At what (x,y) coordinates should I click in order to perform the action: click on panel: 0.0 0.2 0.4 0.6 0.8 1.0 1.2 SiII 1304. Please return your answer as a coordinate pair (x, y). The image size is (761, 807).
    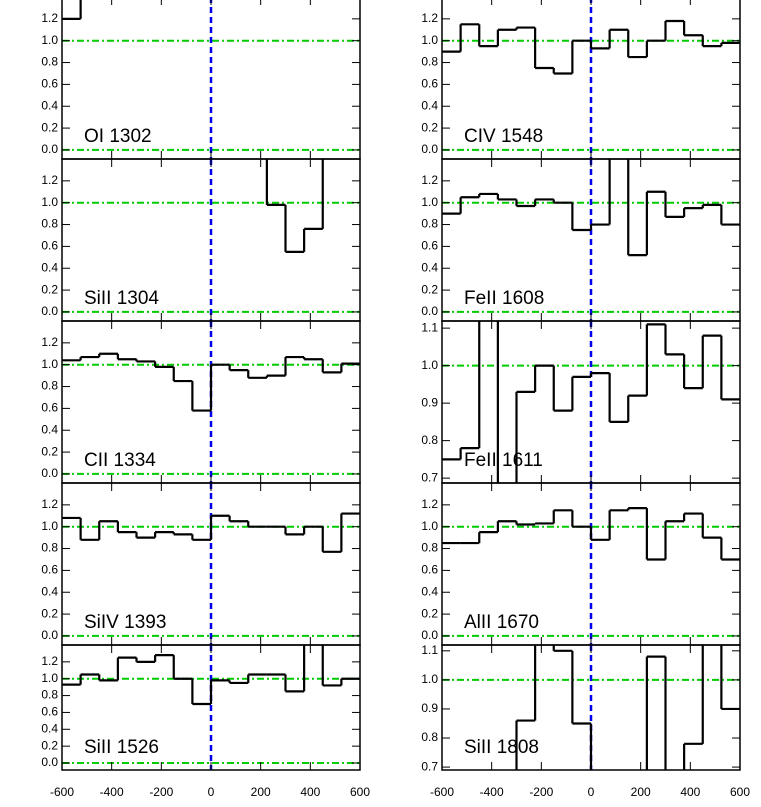
    Looking at the image, I should click on (201, 240).